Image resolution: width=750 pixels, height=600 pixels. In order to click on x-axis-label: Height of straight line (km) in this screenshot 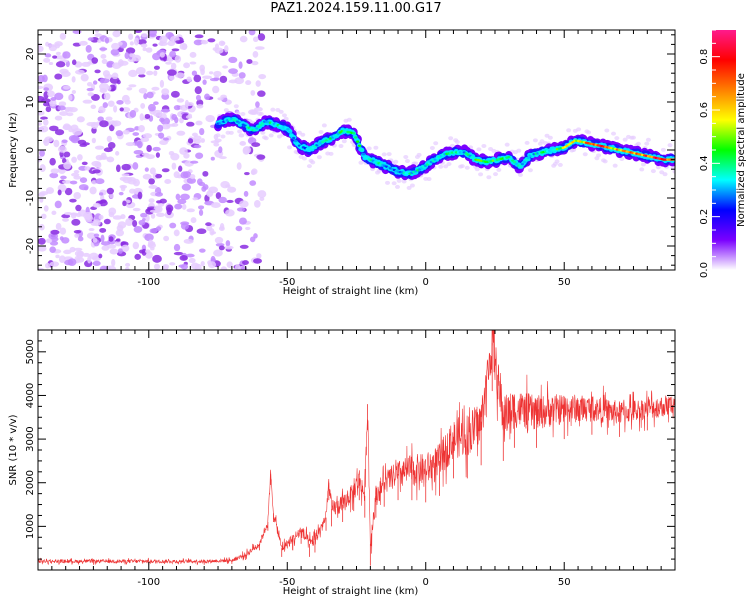, I will do `click(351, 291)`.